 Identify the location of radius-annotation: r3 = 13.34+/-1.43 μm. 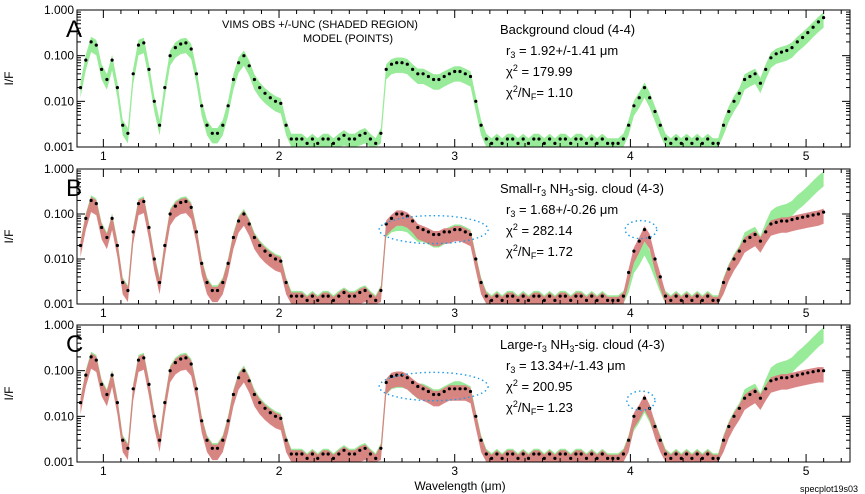
(565, 366).